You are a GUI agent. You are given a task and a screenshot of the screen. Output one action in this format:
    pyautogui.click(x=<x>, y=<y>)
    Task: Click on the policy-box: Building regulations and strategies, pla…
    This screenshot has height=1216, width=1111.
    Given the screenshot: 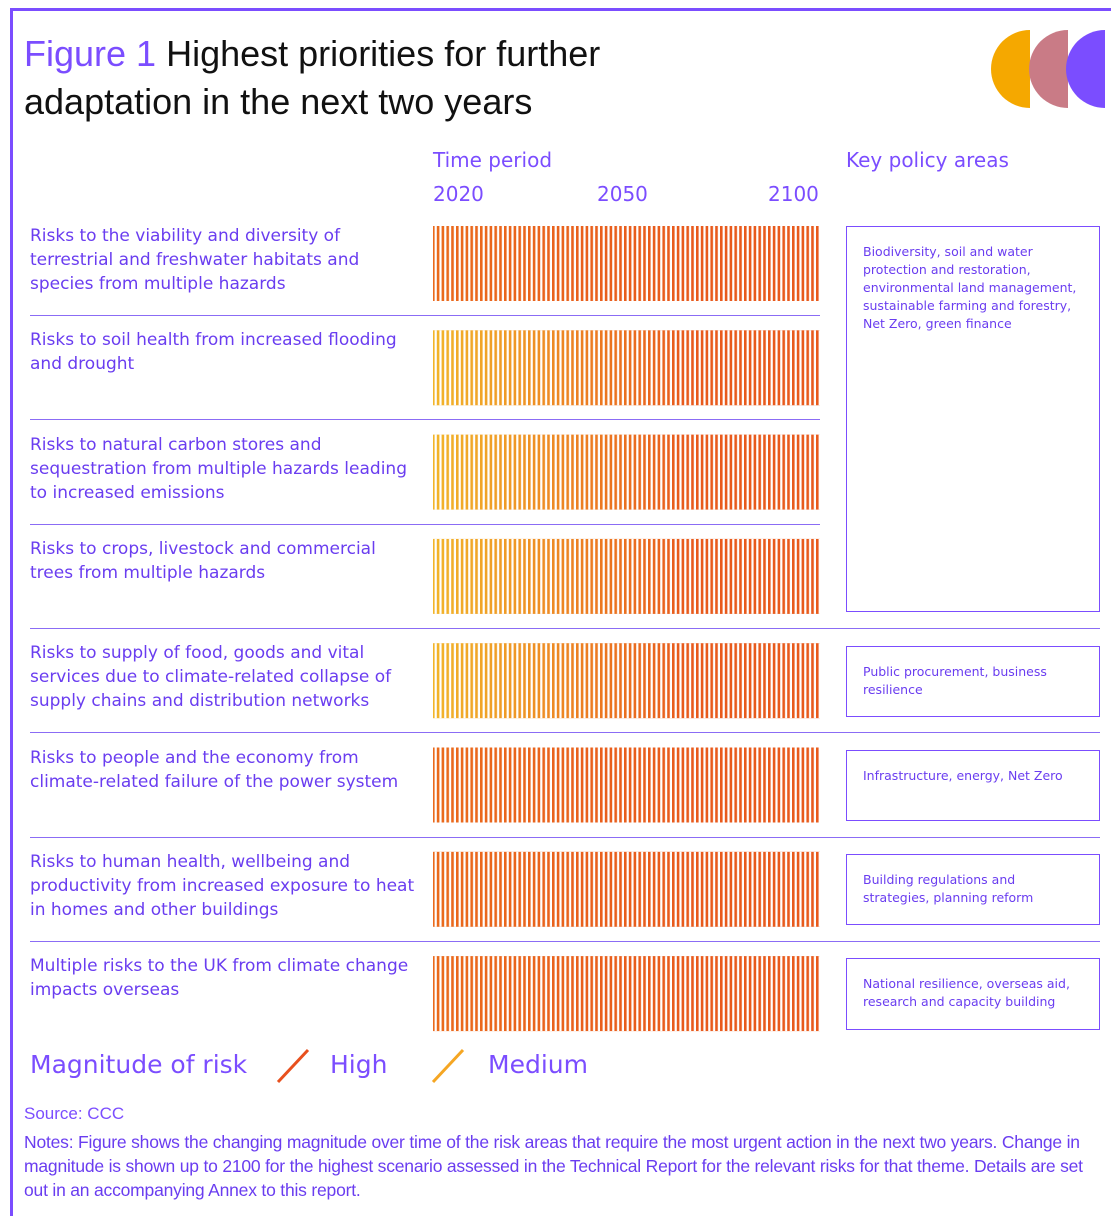 What is the action you would take?
    pyautogui.click(x=973, y=889)
    